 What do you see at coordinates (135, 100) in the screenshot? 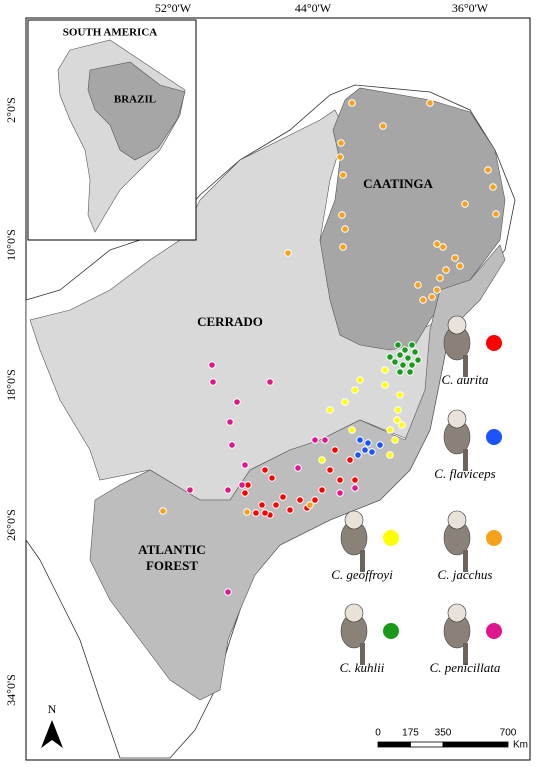
I see `inset-country: BRAZIL` at bounding box center [135, 100].